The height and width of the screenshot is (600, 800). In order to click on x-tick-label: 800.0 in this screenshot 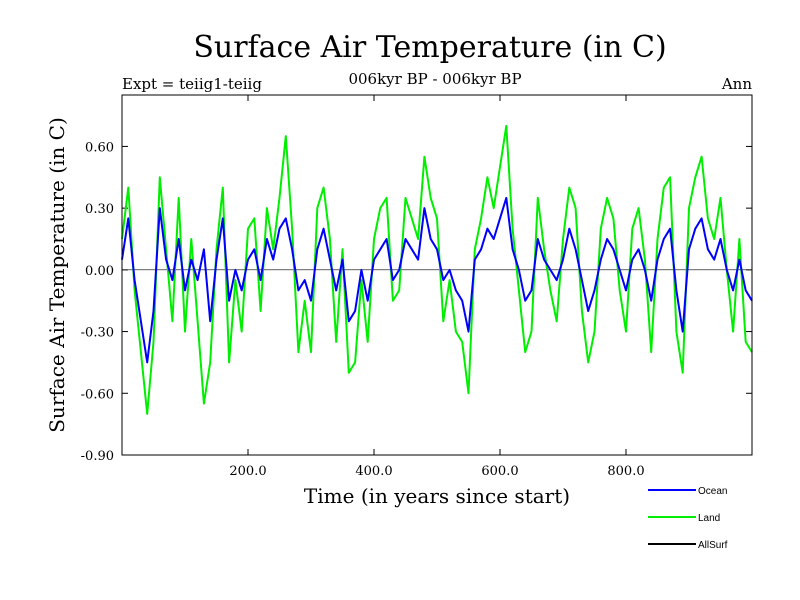, I will do `click(625, 471)`.